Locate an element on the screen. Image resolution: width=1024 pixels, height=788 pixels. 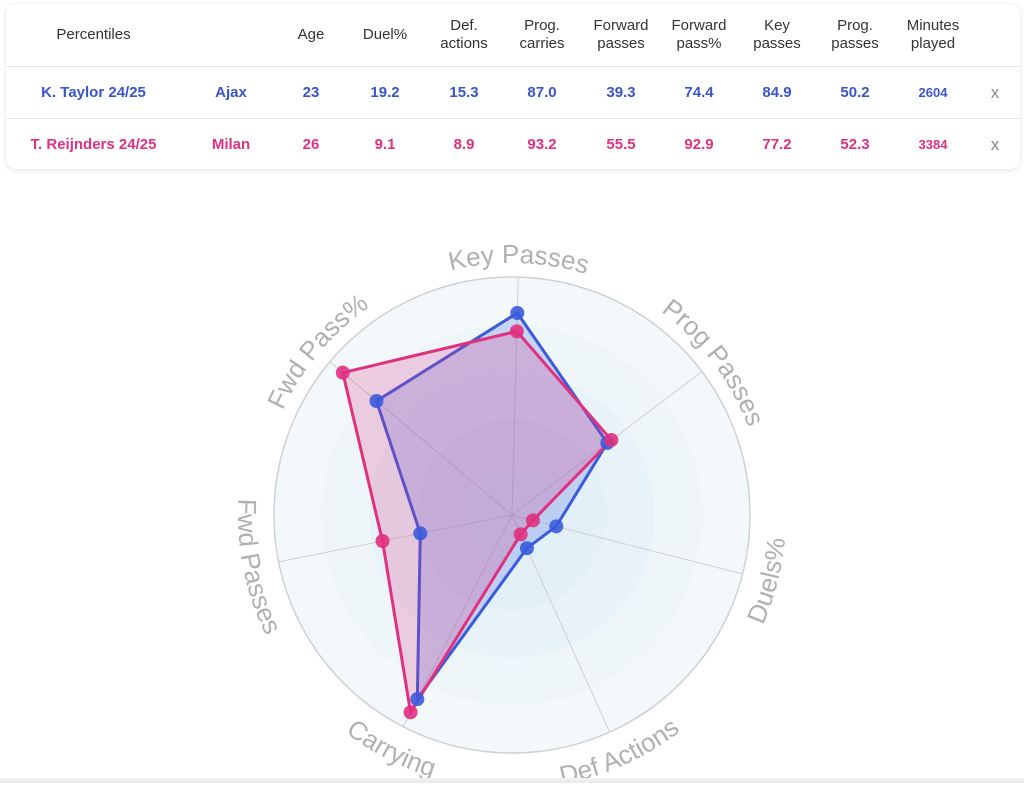
header-fwd-line2: passes is located at coordinates (621, 43).